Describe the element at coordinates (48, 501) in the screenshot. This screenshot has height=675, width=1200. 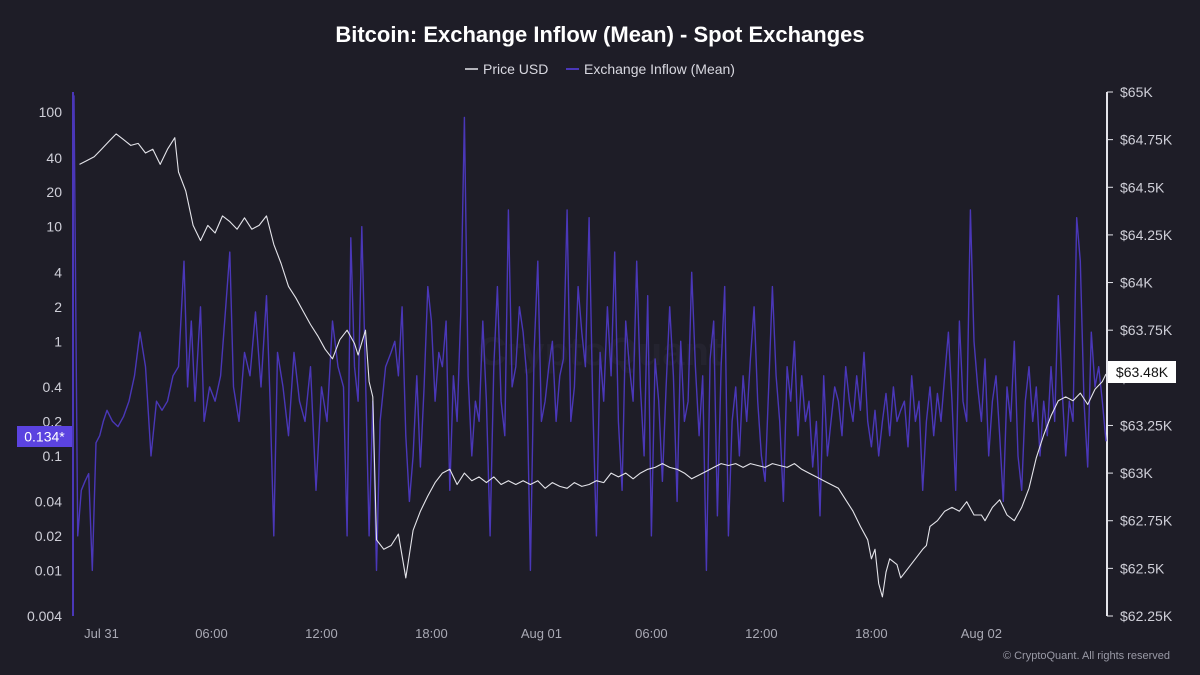
I see `left-tick-label: 0.04` at that location.